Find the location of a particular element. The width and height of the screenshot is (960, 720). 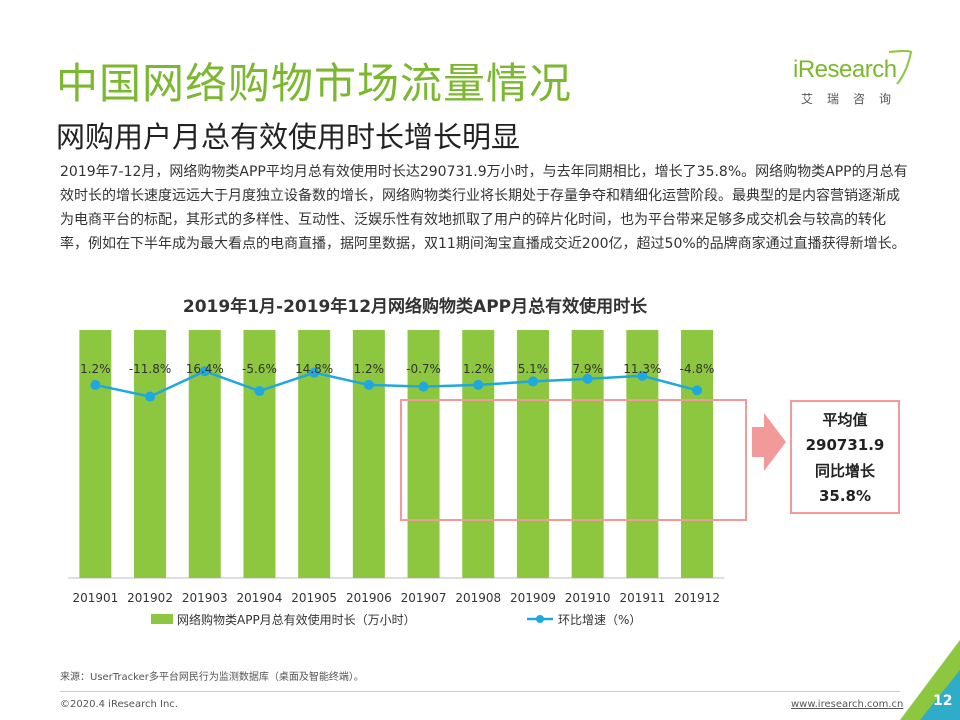

corner-accent-shape is located at coordinates (930, 680).